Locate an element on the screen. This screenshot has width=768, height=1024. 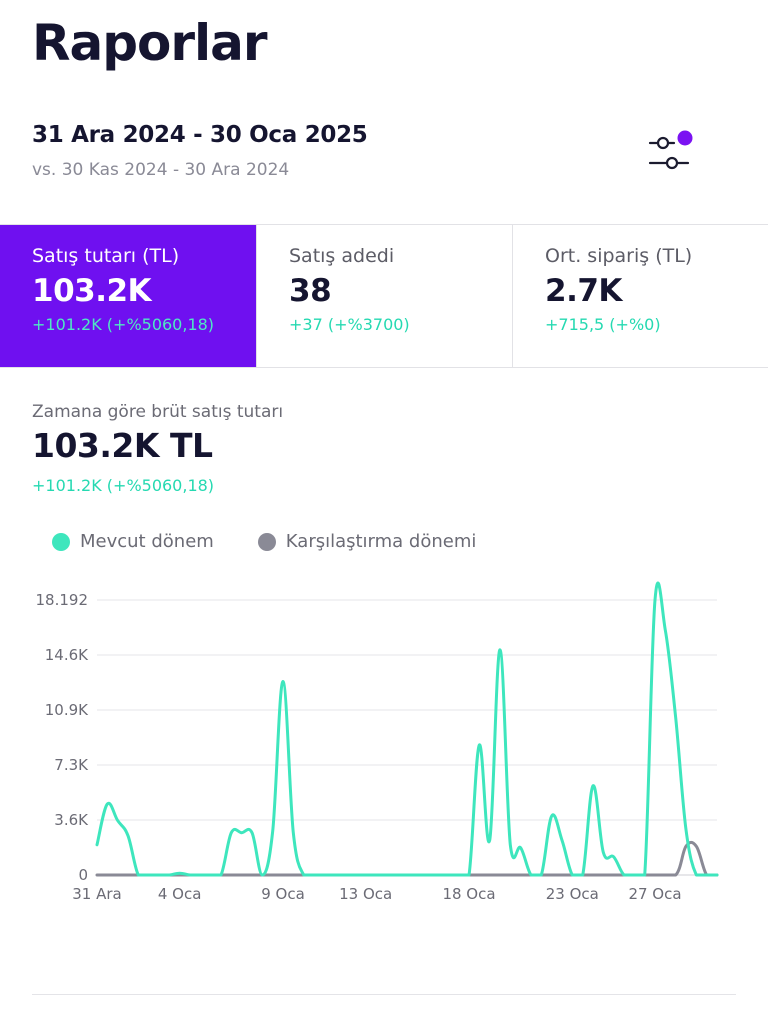
metric-label: Ort. sipariş (TL) is located at coordinates (619, 256).